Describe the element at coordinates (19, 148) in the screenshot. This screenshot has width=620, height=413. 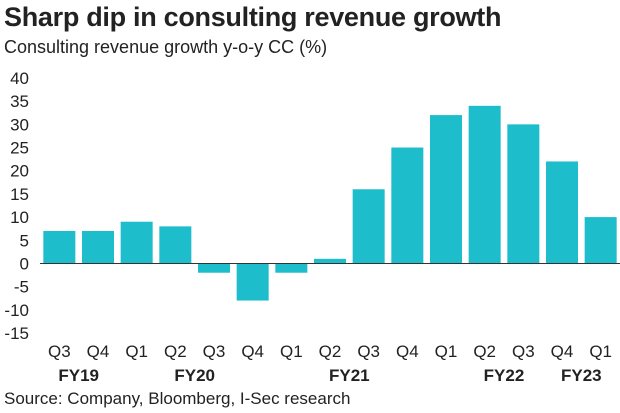
I see `y-tick-label: 25` at that location.